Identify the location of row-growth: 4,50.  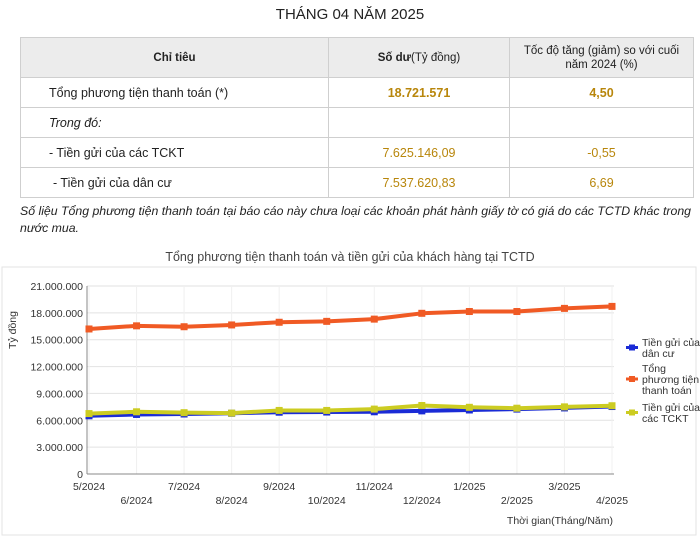
(601, 92).